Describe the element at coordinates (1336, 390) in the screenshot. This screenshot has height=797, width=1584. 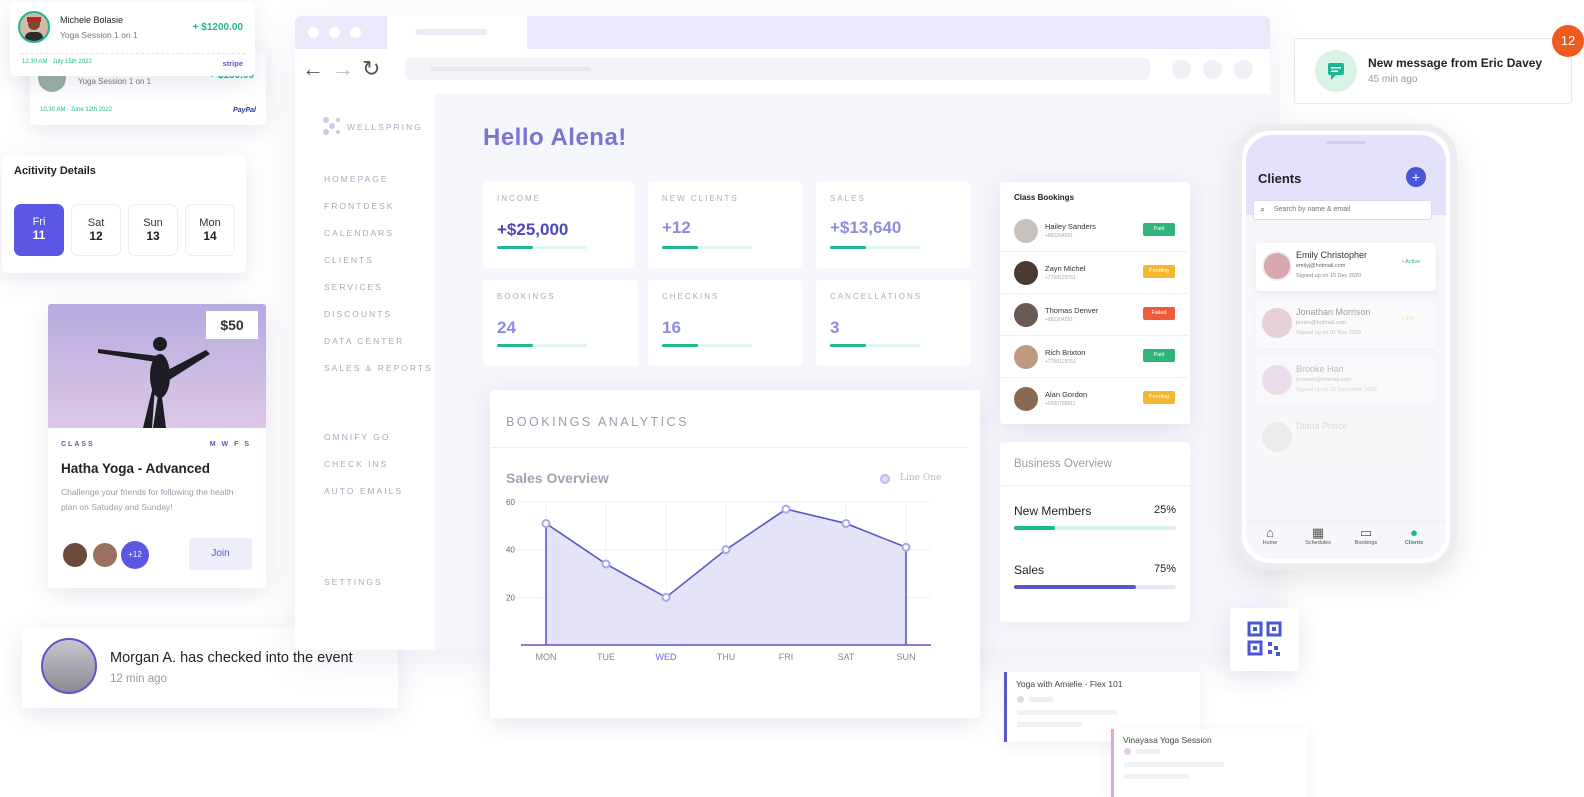
I see `client-signup-date: Signed up on 15 December 2020` at that location.